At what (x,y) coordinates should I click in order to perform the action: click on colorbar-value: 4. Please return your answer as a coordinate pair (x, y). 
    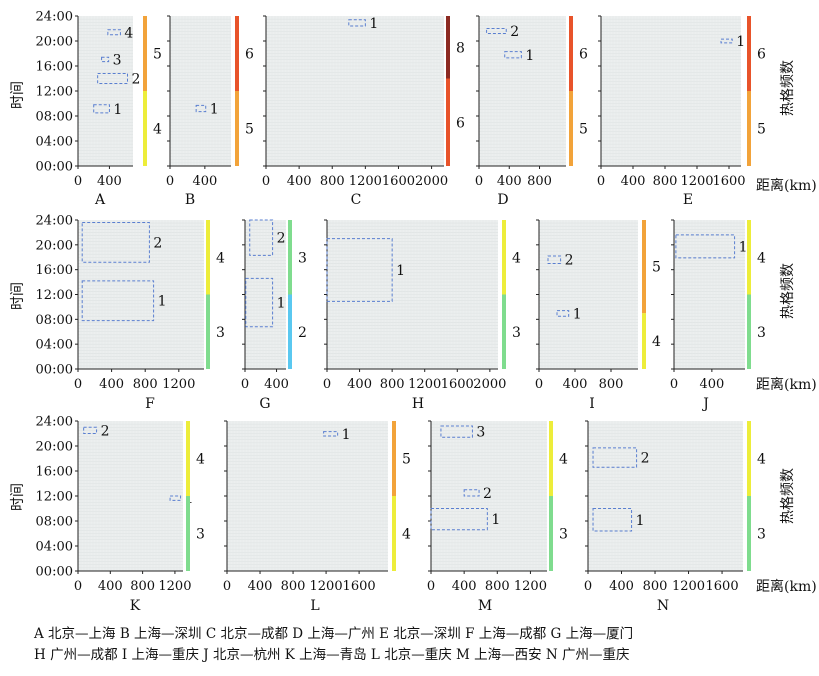
    Looking at the image, I should click on (563, 460).